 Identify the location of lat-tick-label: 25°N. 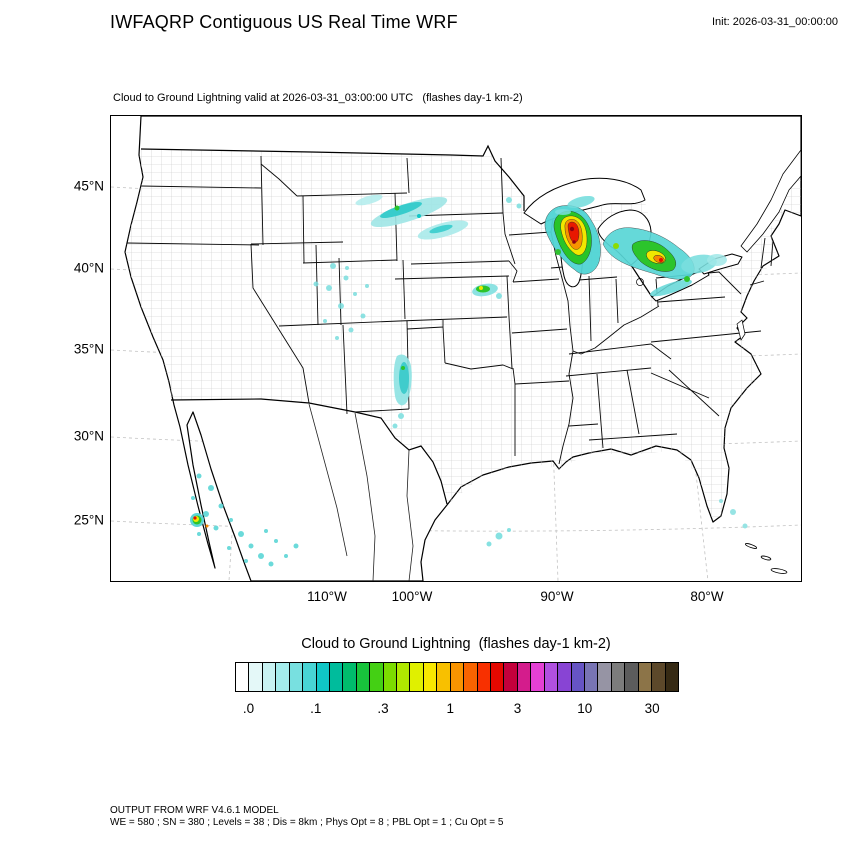
(88, 520).